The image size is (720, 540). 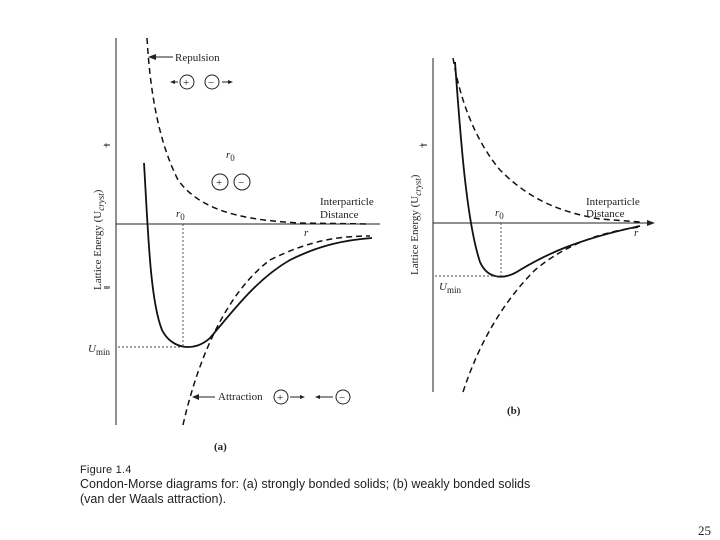 What do you see at coordinates (231, 182) in the screenshot?
I see `panel-a-bonded-ions: + −` at bounding box center [231, 182].